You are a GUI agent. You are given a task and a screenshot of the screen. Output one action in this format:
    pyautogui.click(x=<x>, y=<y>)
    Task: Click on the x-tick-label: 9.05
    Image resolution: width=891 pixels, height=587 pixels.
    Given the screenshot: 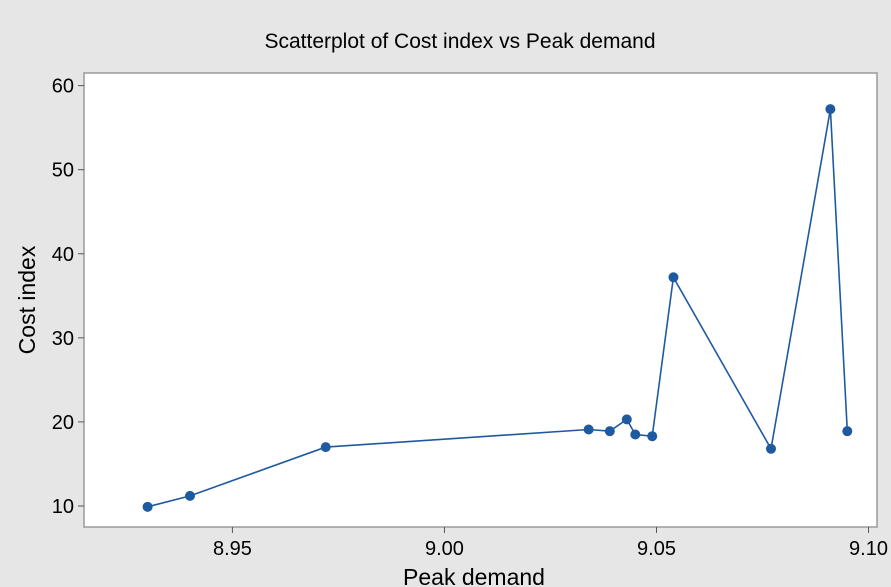 What is the action you would take?
    pyautogui.click(x=656, y=549)
    